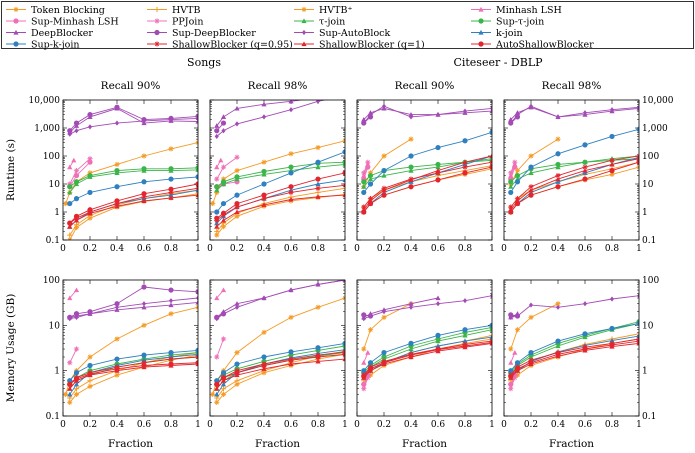 The width and height of the screenshot is (695, 453). I want to click on data-point-k-join, so click(490, 337).